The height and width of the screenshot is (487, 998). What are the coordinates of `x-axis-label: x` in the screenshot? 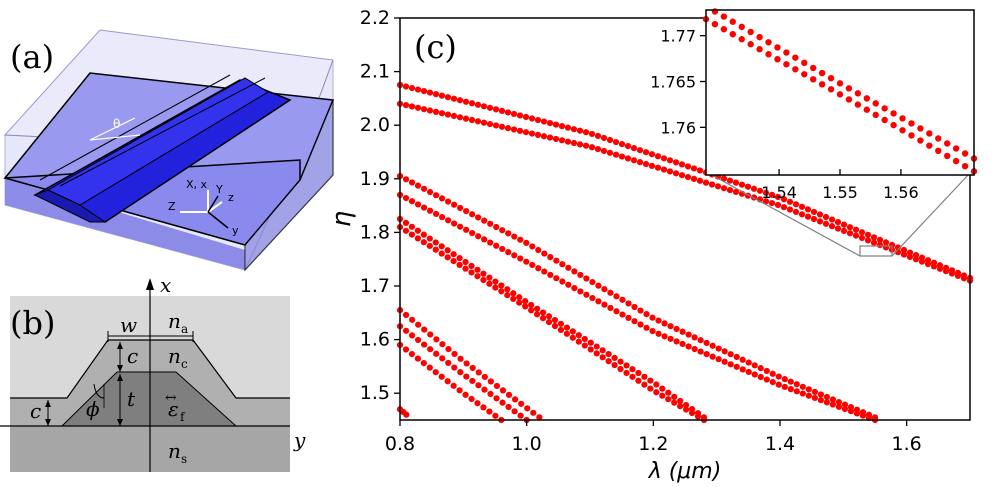 It's located at (165, 285).